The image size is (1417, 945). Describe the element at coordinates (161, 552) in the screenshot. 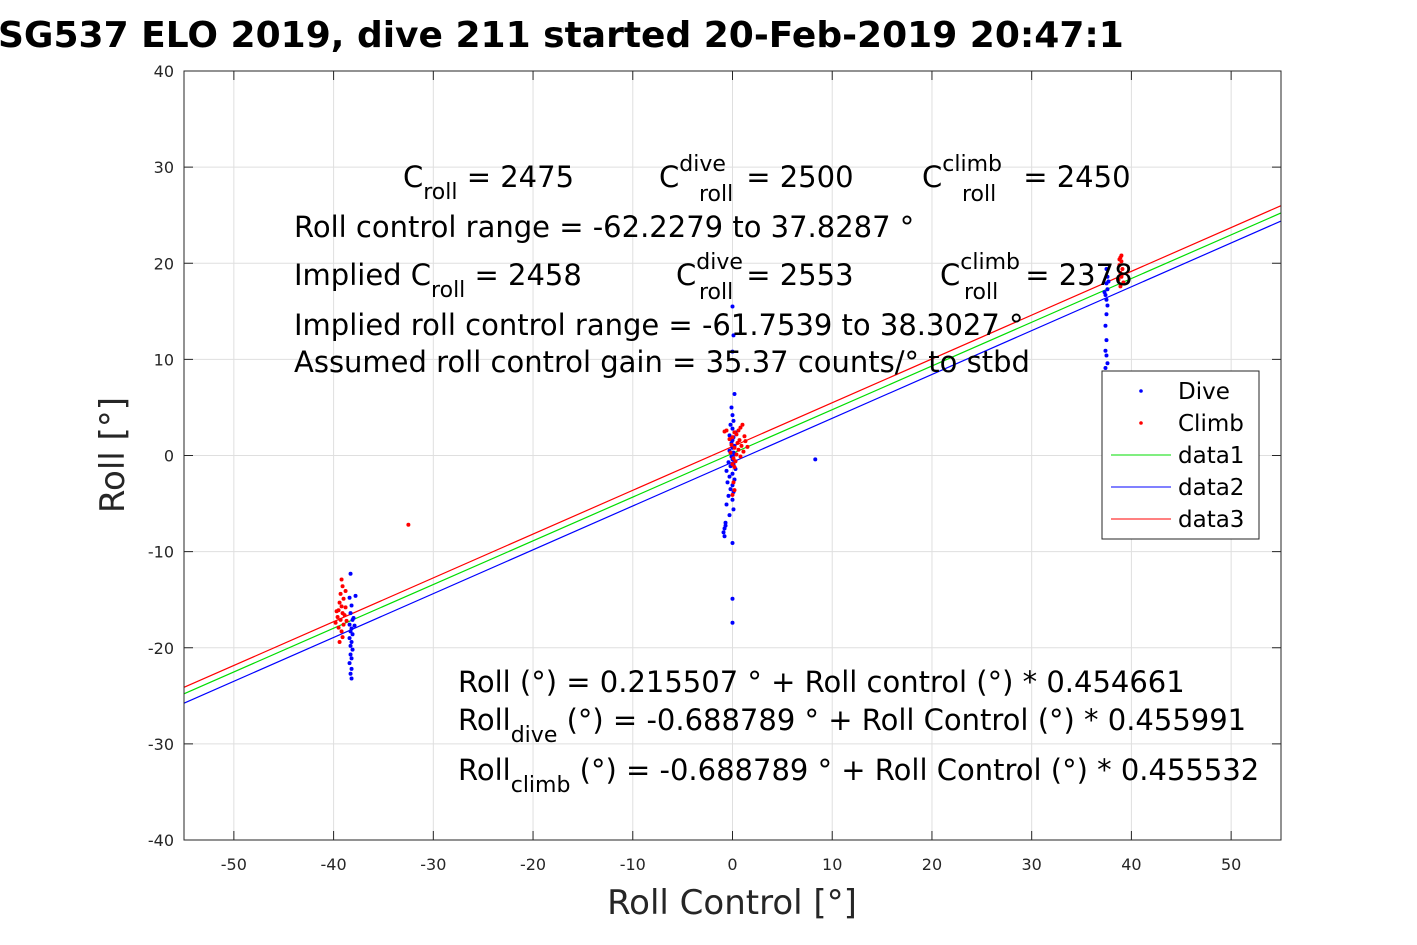

I see `y-tick-label: -10` at that location.